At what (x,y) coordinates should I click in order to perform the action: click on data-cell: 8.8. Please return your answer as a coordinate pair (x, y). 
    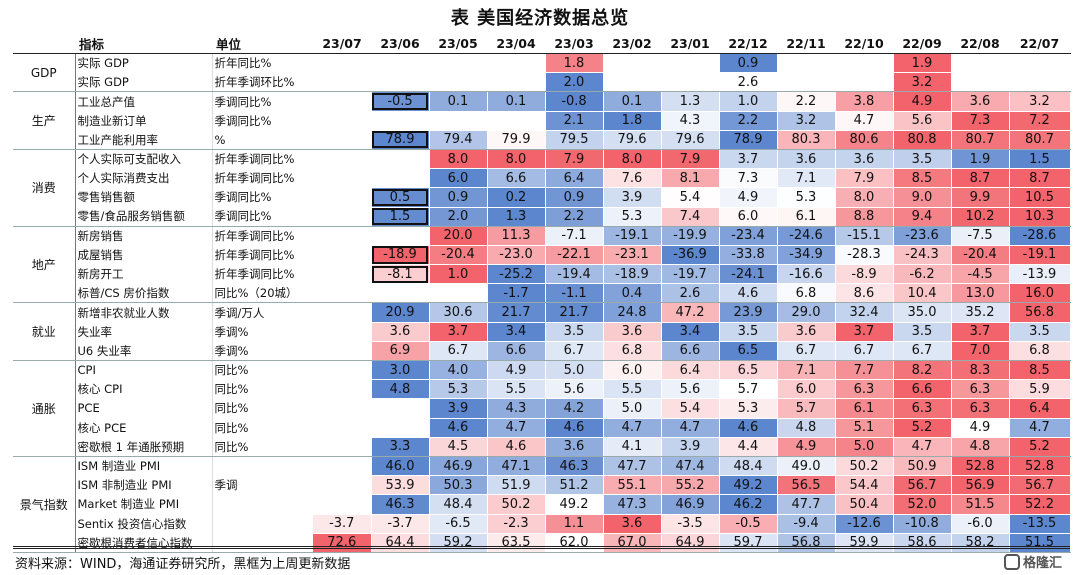
    Looking at the image, I should click on (864, 217).